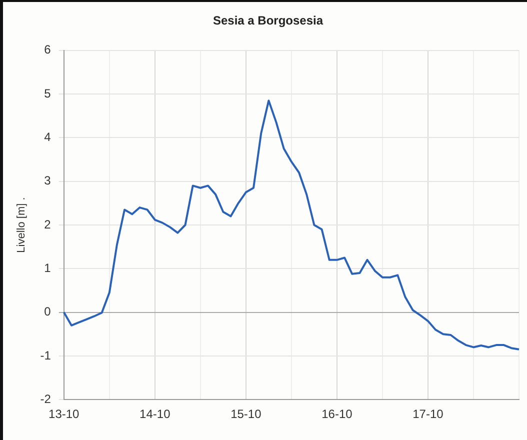 This screenshot has width=527, height=440. What do you see at coordinates (22, 225) in the screenshot?
I see `y-axis-title: Livello [m] .` at bounding box center [22, 225].